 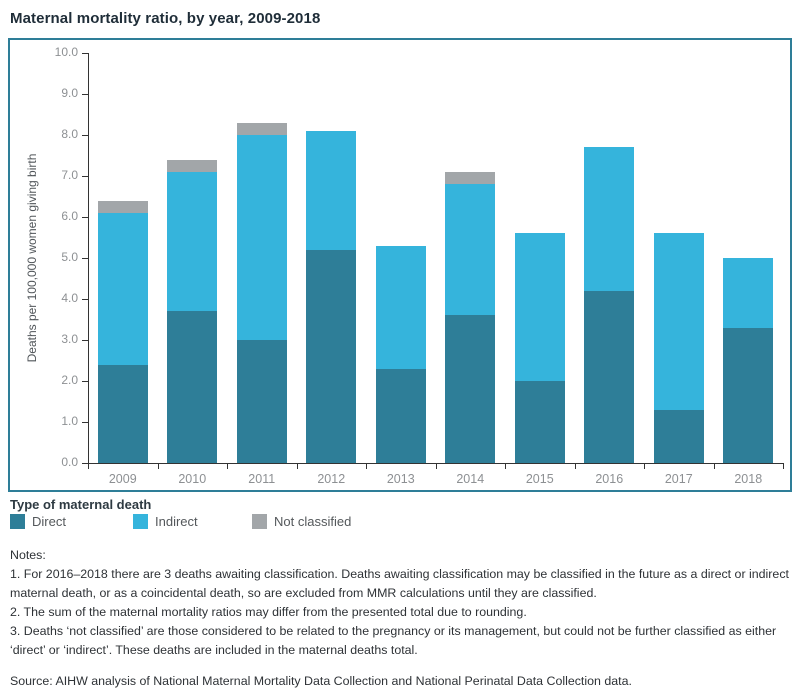 I want to click on y-tick-label: 1.0, so click(x=69, y=421).